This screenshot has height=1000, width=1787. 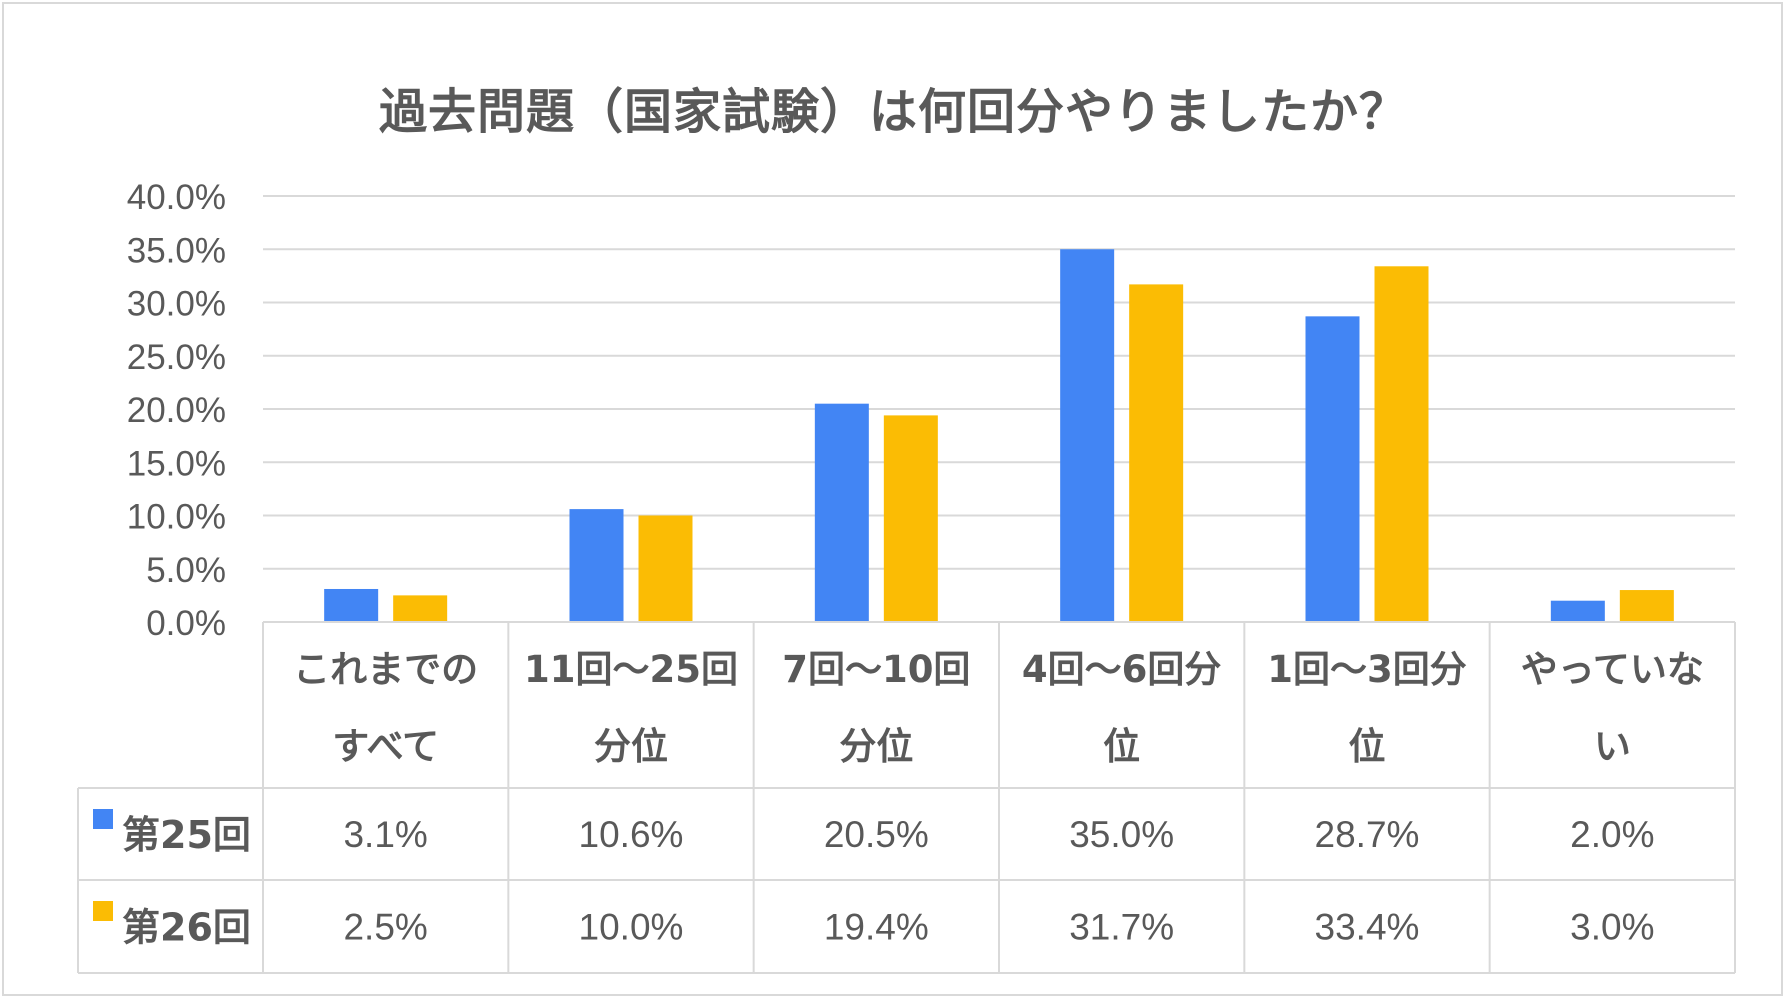 I want to click on data-label: 33.4%, so click(x=1367, y=927).